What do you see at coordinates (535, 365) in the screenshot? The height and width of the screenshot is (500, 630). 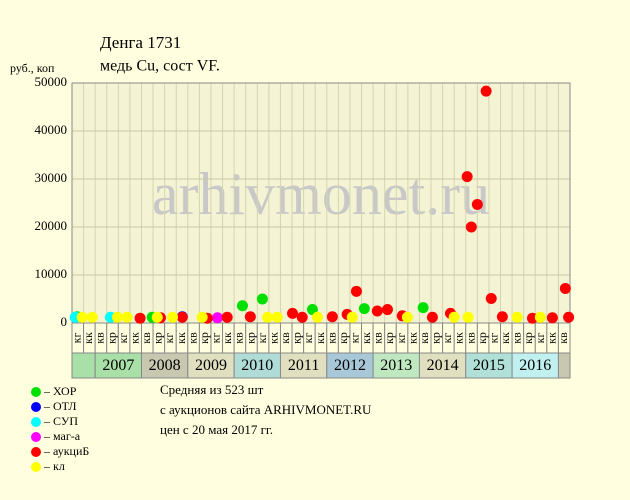 I see `year-label: 2016` at bounding box center [535, 365].